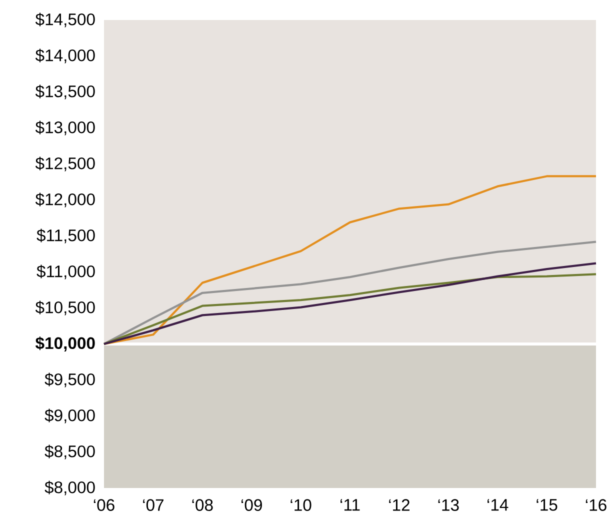  Describe the element at coordinates (65, 272) in the screenshot. I see `y-tick-label: $11,000` at that location.